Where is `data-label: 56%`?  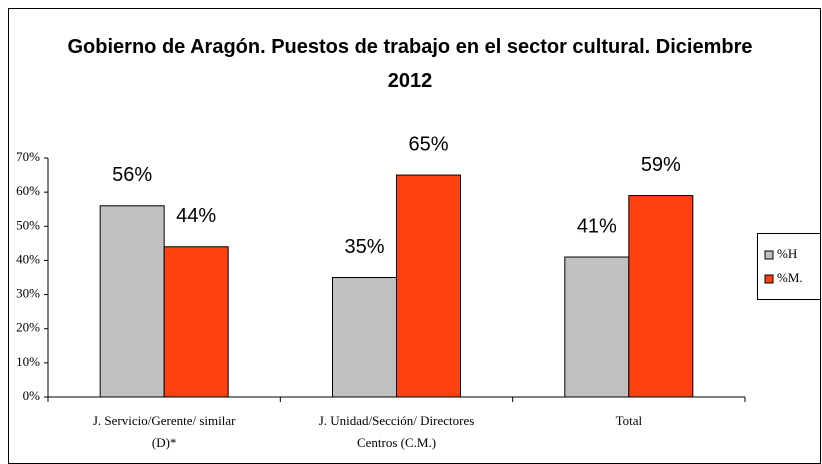 data-label: 56% is located at coordinates (132, 175).